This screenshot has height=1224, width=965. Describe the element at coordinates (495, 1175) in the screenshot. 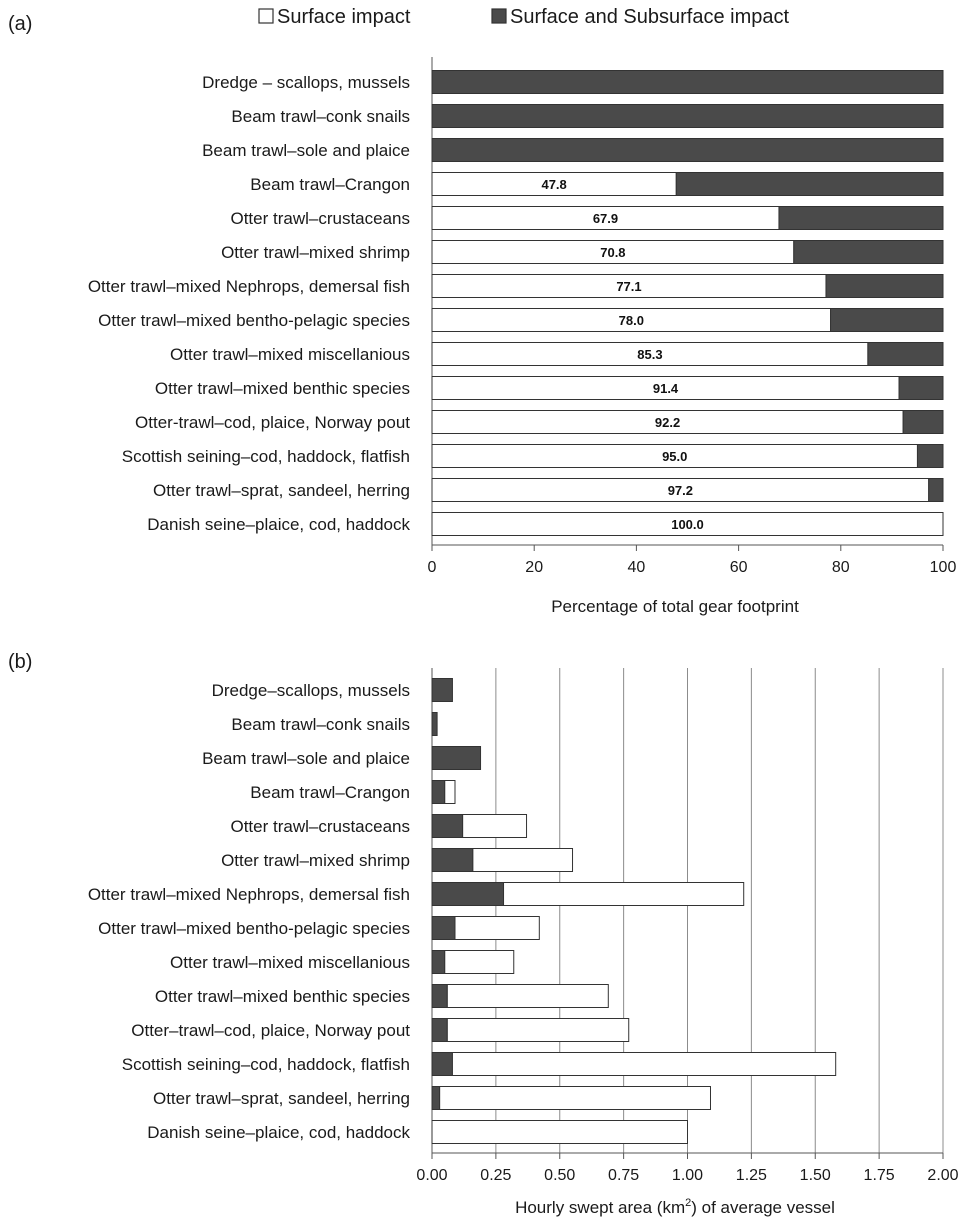

I see `x-tick-label-b: 0.25` at that location.